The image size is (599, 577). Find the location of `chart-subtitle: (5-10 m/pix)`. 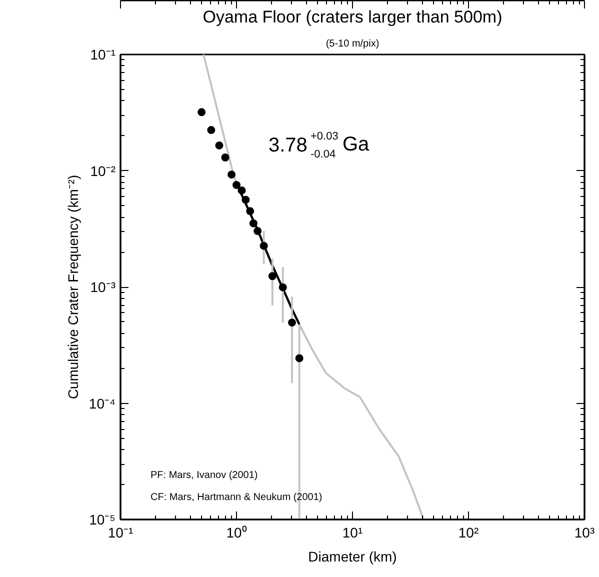

chart-subtitle: (5-10 m/pix) is located at coordinates (353, 44).